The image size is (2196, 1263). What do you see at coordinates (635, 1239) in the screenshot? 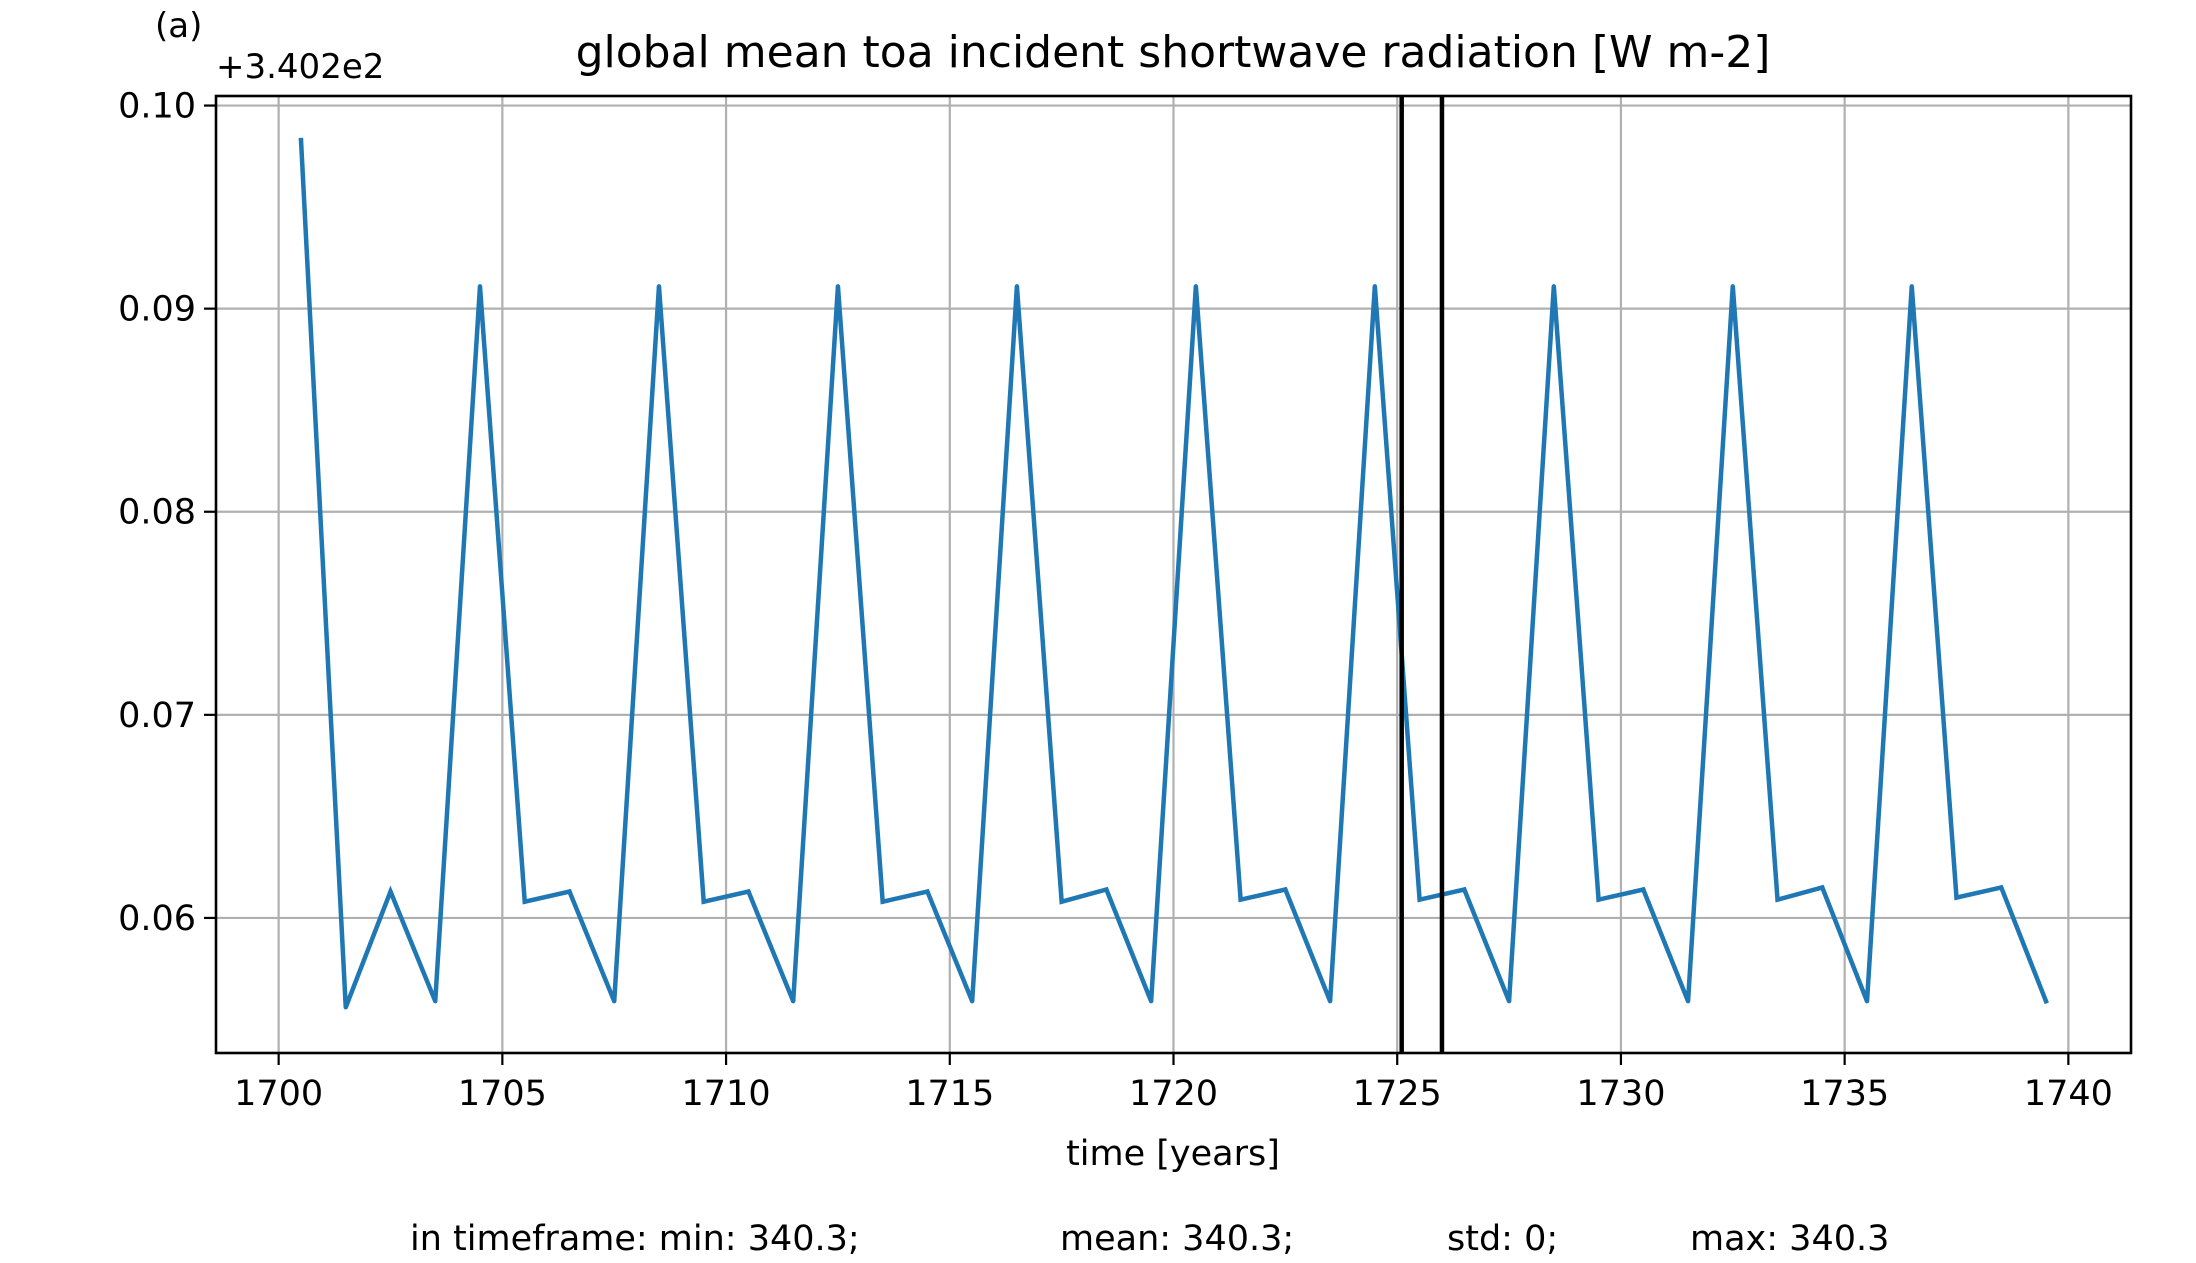
I see `footer-min: in timeframe: min: 340.3;` at bounding box center [635, 1239].